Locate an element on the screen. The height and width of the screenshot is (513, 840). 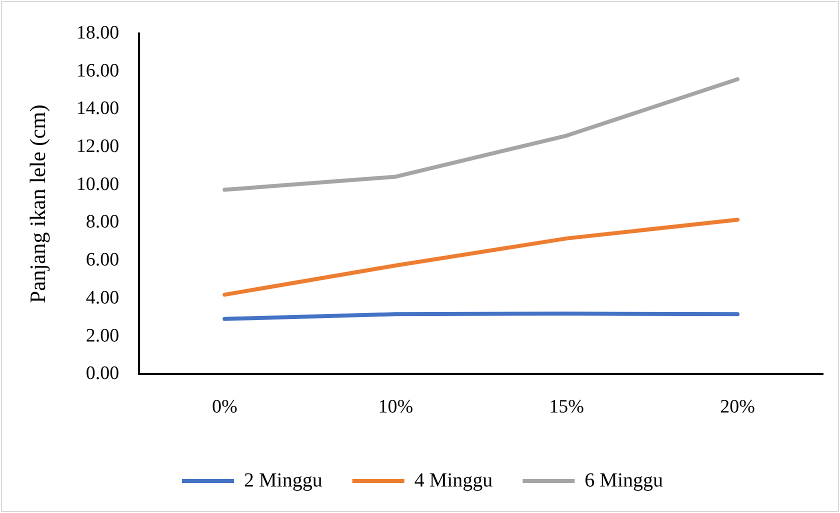
y-tick-label: 14.00 is located at coordinates (98, 109).